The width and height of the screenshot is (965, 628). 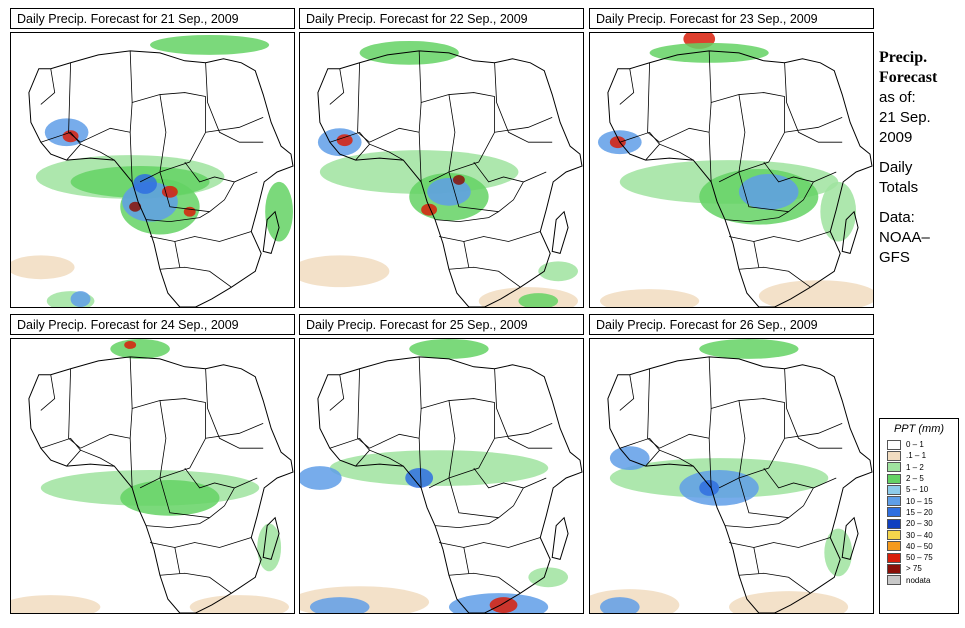 I want to click on panel-title: Daily Precip. Forecast for 26 Sep., 2009, so click(x=731, y=324).